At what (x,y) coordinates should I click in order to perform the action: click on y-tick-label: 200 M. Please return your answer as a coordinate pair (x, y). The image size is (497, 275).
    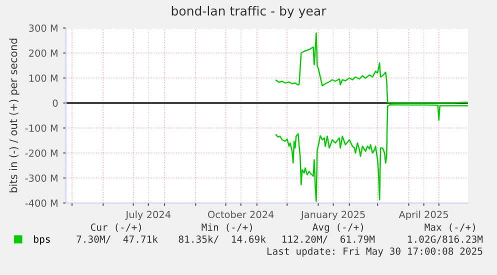
    Looking at the image, I should click on (43, 53).